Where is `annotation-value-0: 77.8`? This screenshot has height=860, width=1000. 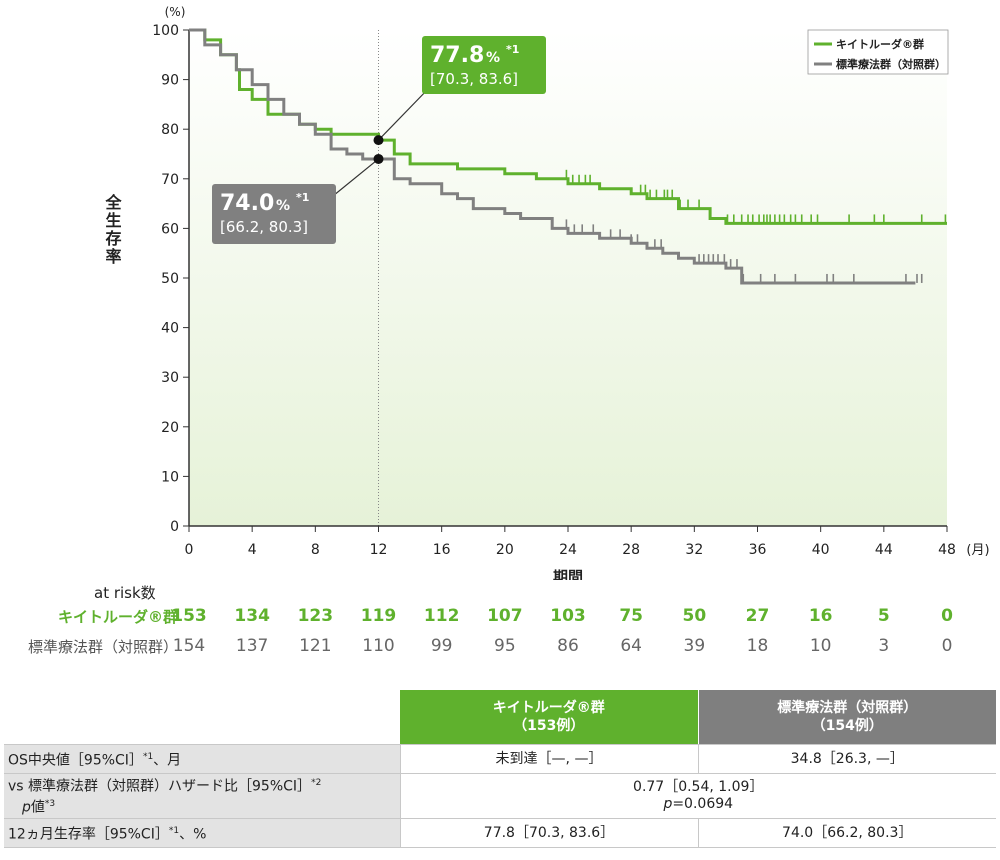 annotation-value-0: 77.8 is located at coordinates (457, 55).